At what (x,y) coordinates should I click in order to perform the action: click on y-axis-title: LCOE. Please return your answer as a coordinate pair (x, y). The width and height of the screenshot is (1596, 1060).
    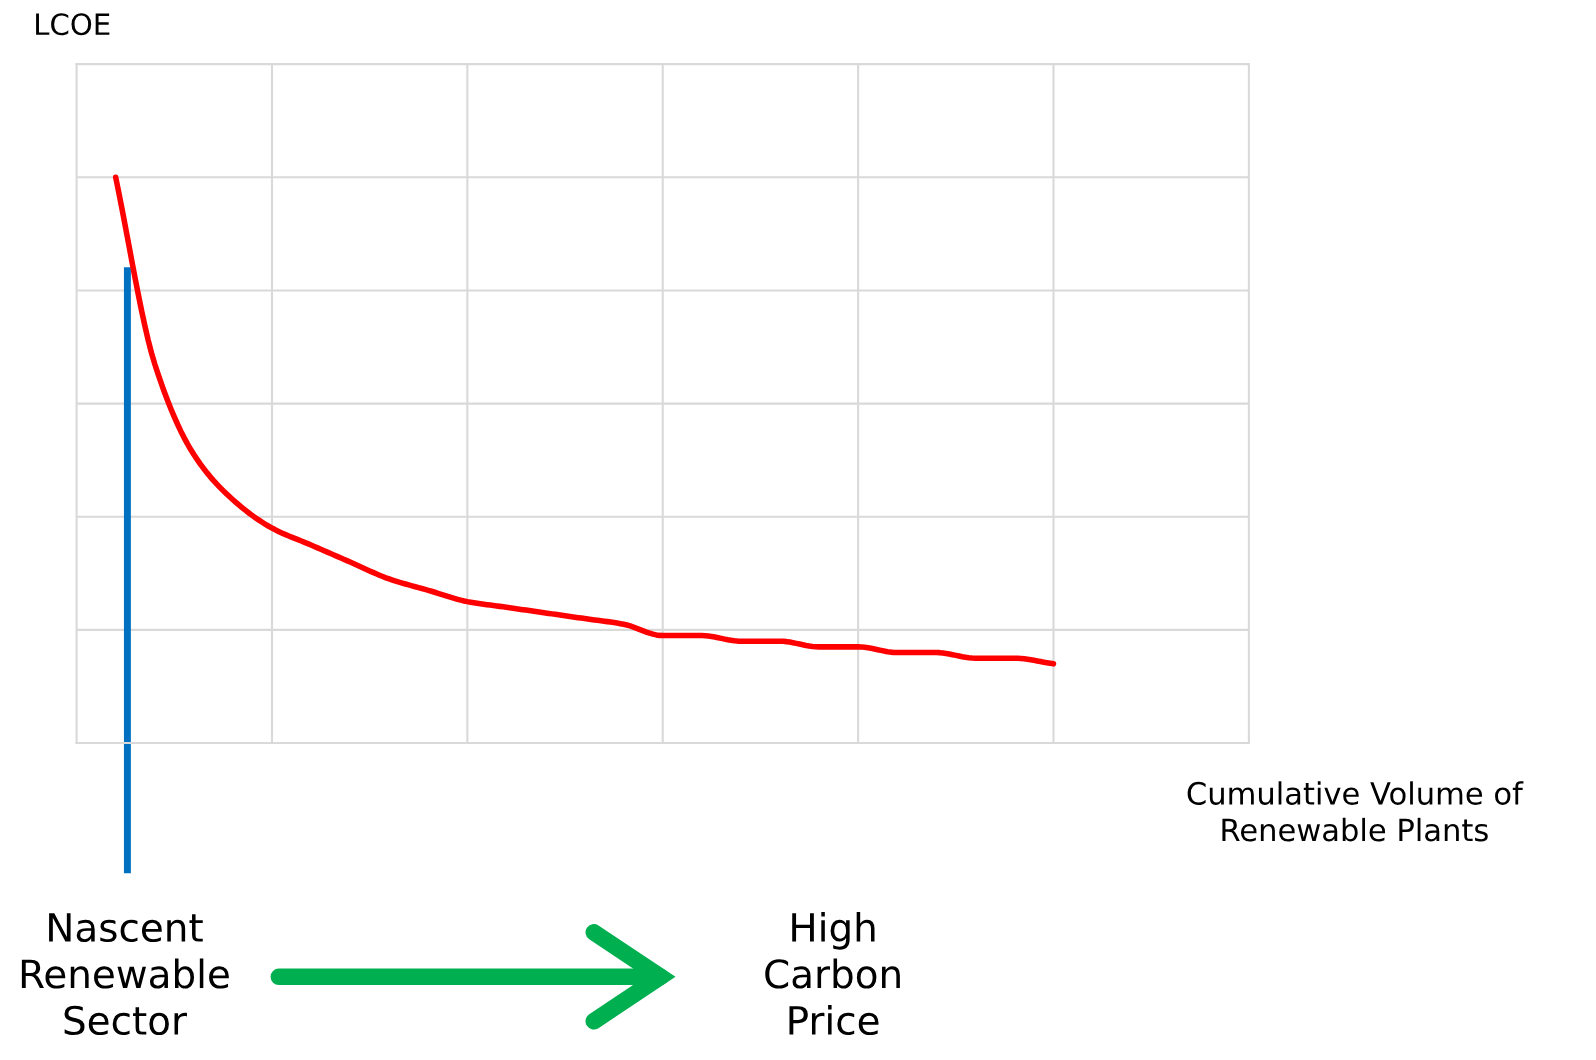
    Looking at the image, I should click on (73, 24).